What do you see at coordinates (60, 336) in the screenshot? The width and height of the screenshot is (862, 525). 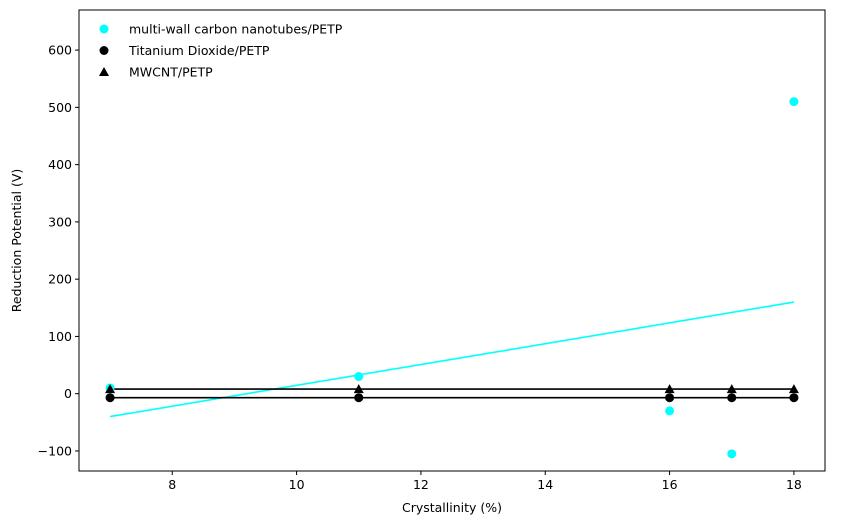 I see `y-tick-label-2: 100` at bounding box center [60, 336].